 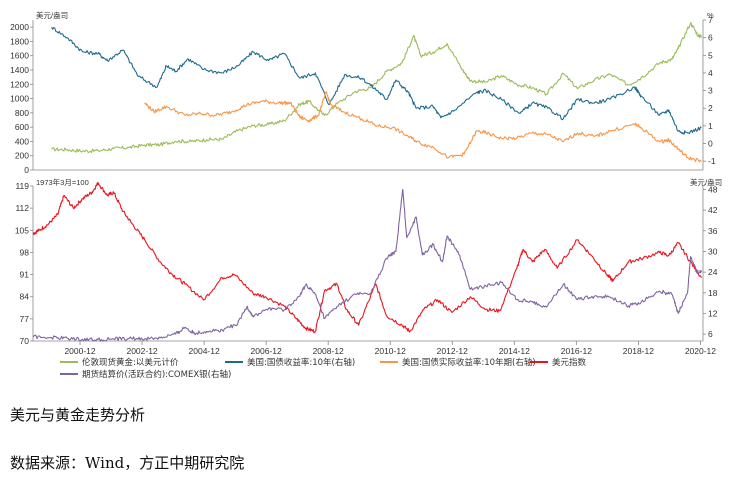 I want to click on x-tick-label: 2008-12, so click(x=328, y=351).